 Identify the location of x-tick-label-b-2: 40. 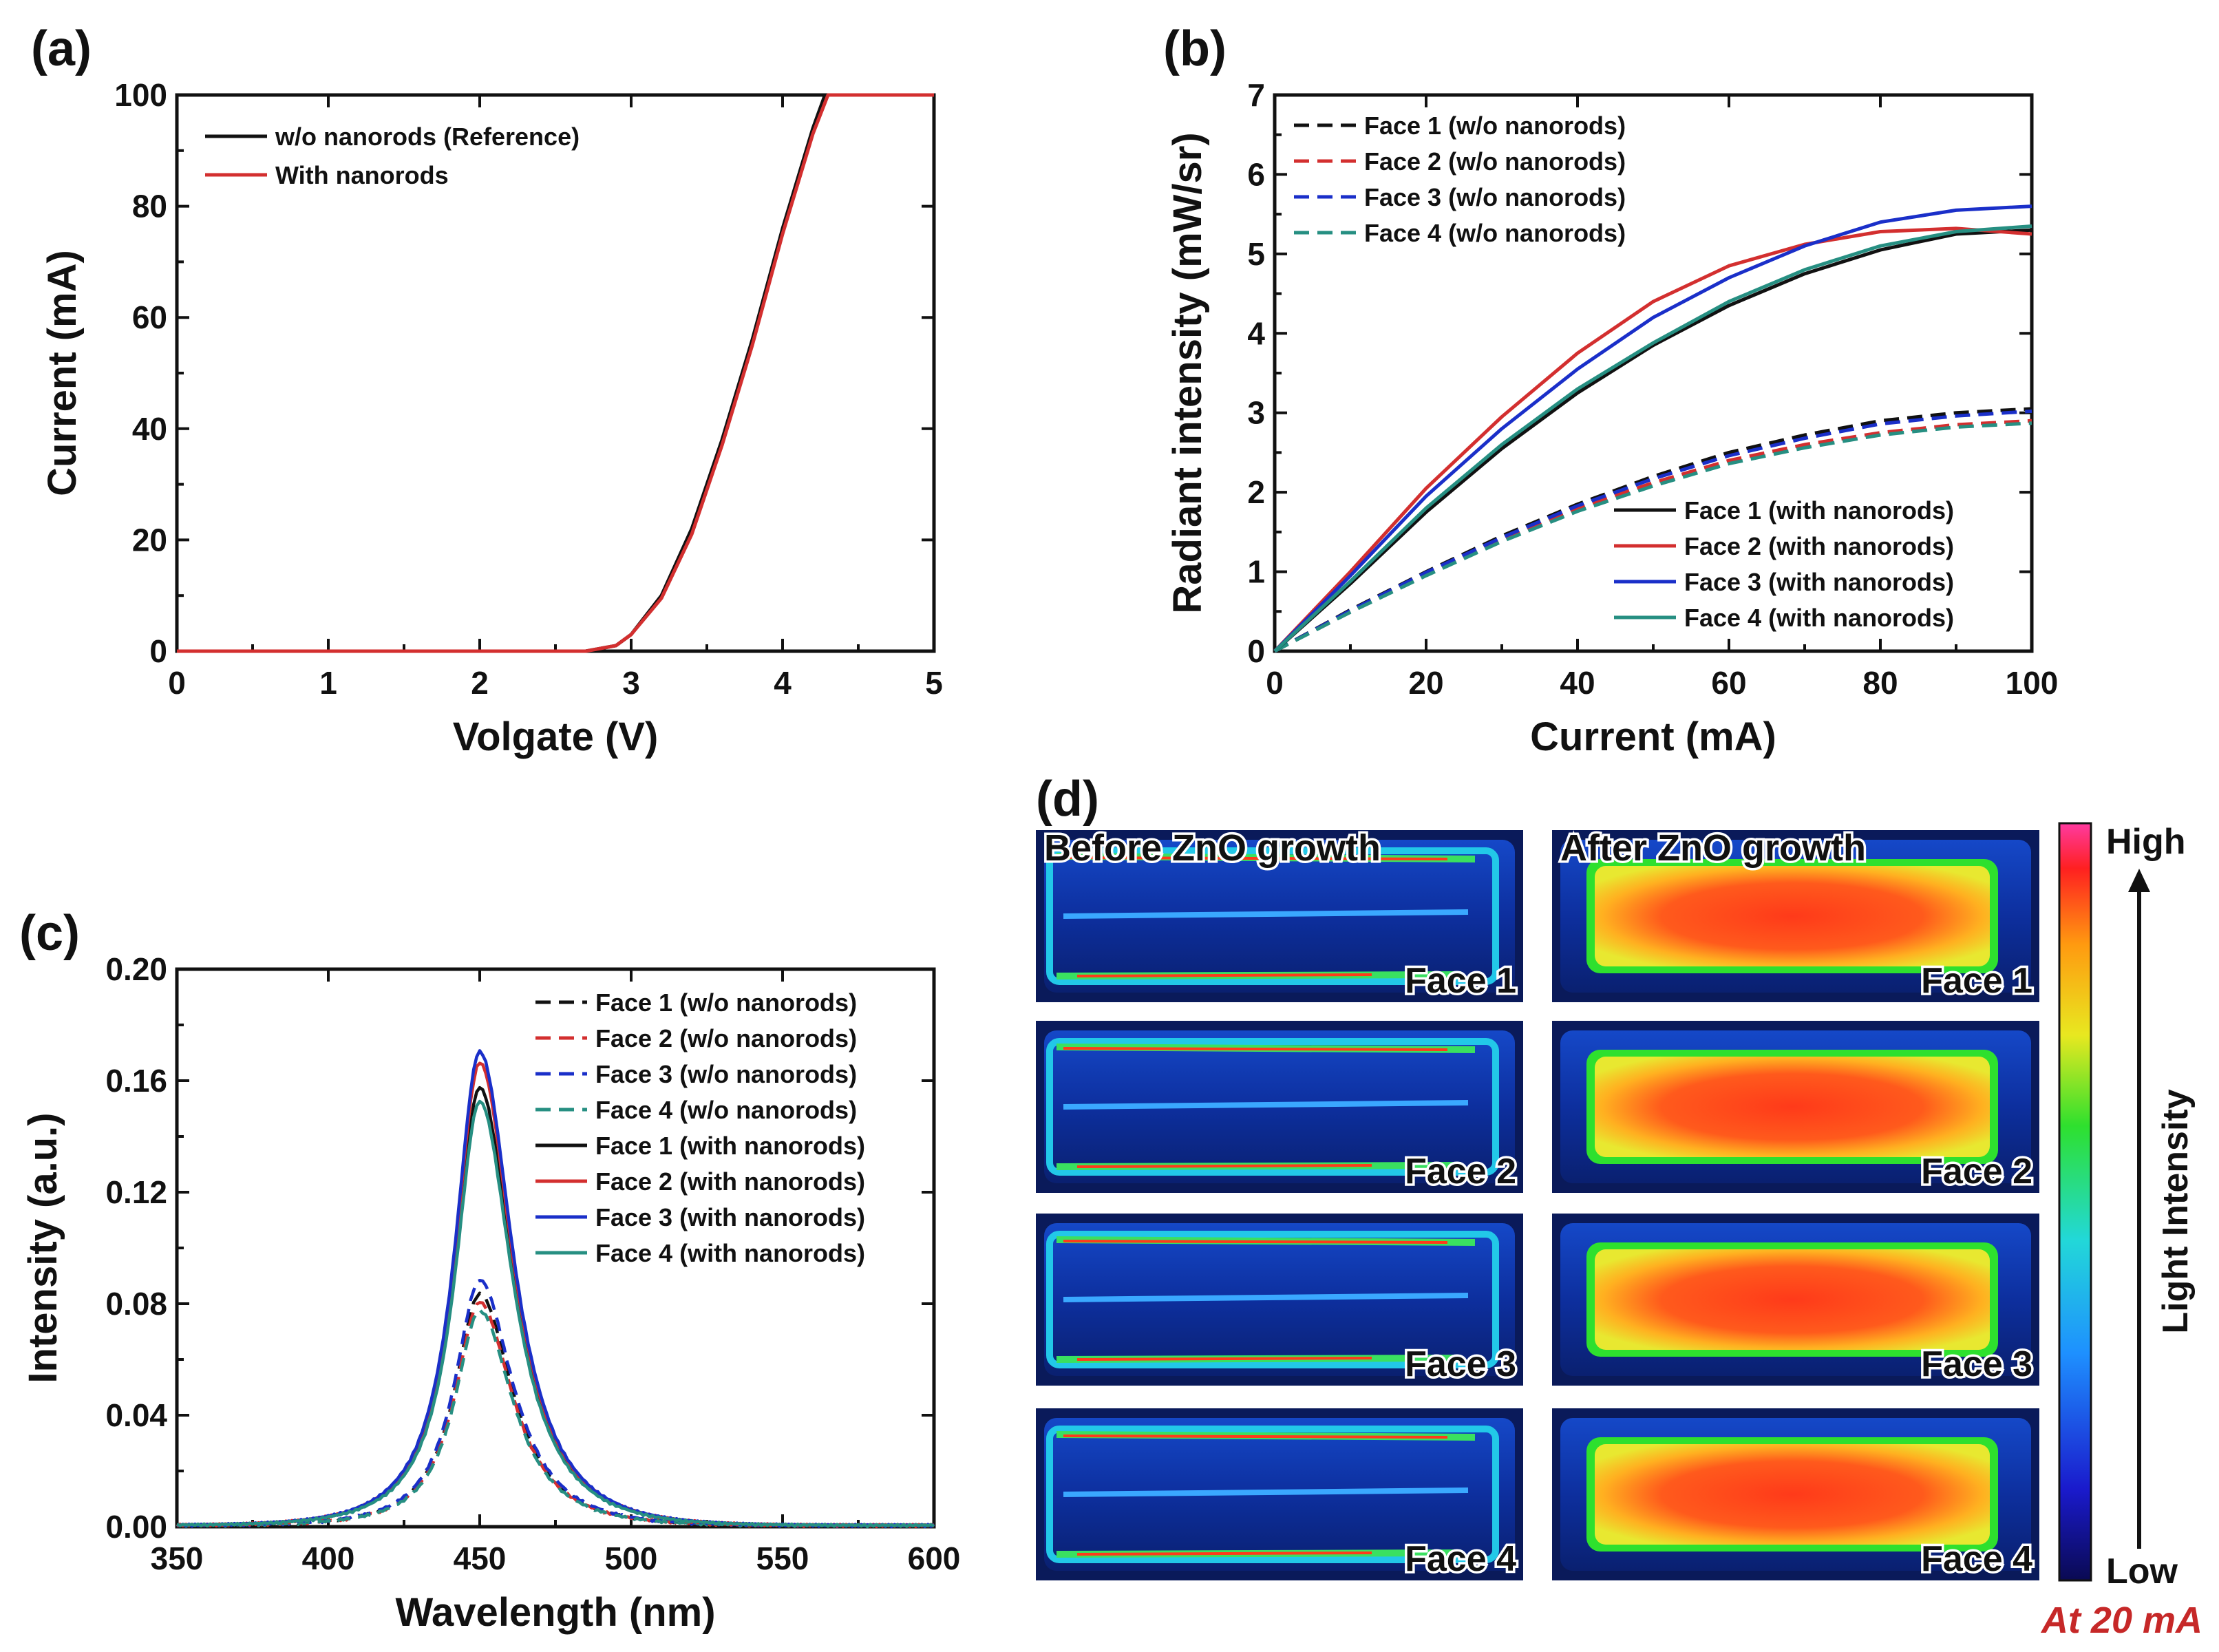
(1577, 683).